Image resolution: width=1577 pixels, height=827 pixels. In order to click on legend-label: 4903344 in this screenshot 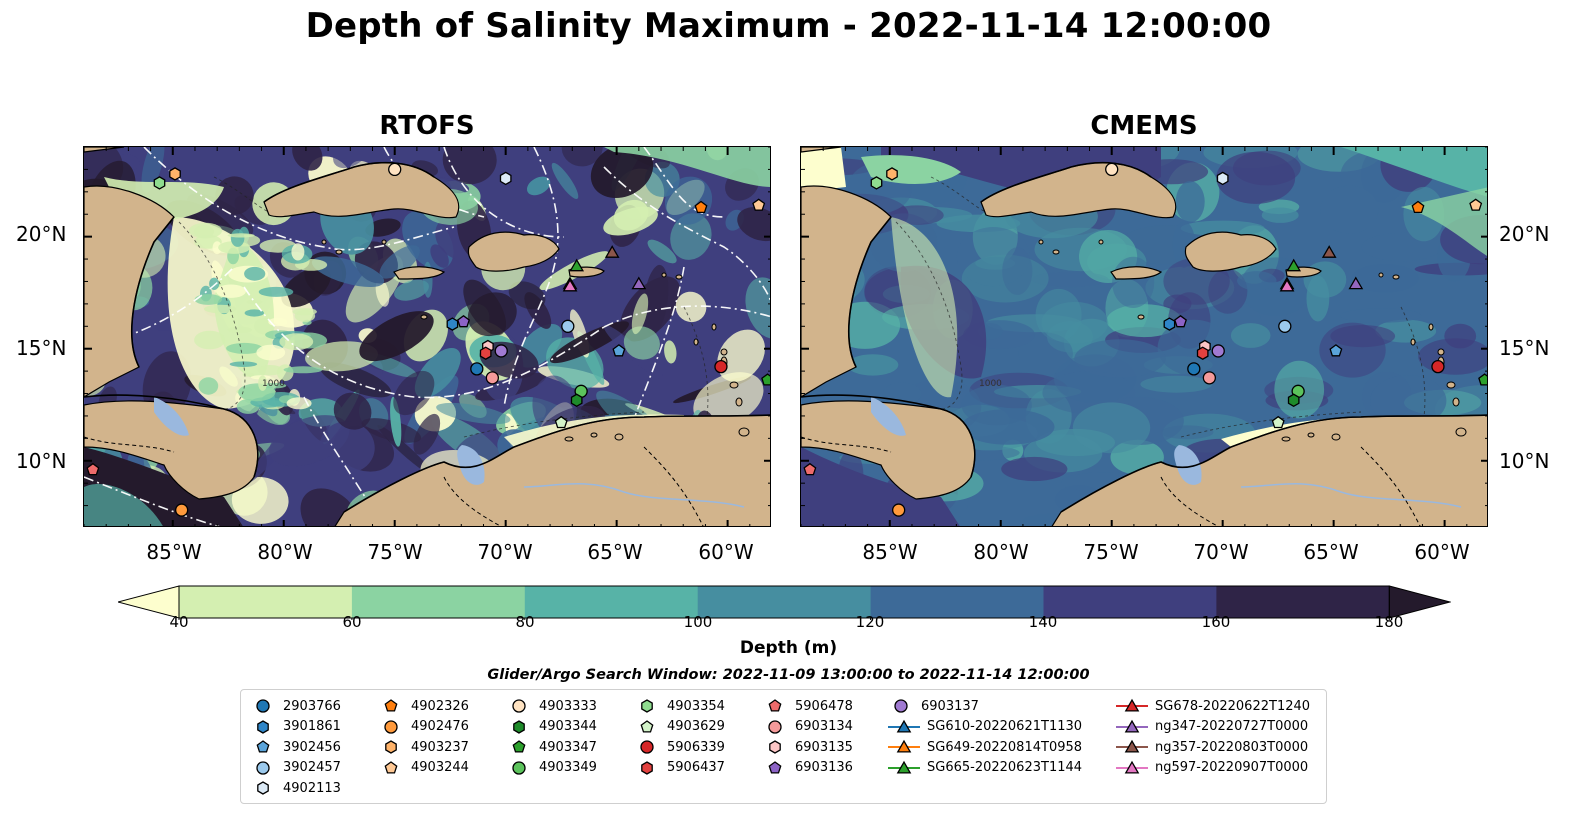, I will do `click(568, 726)`.